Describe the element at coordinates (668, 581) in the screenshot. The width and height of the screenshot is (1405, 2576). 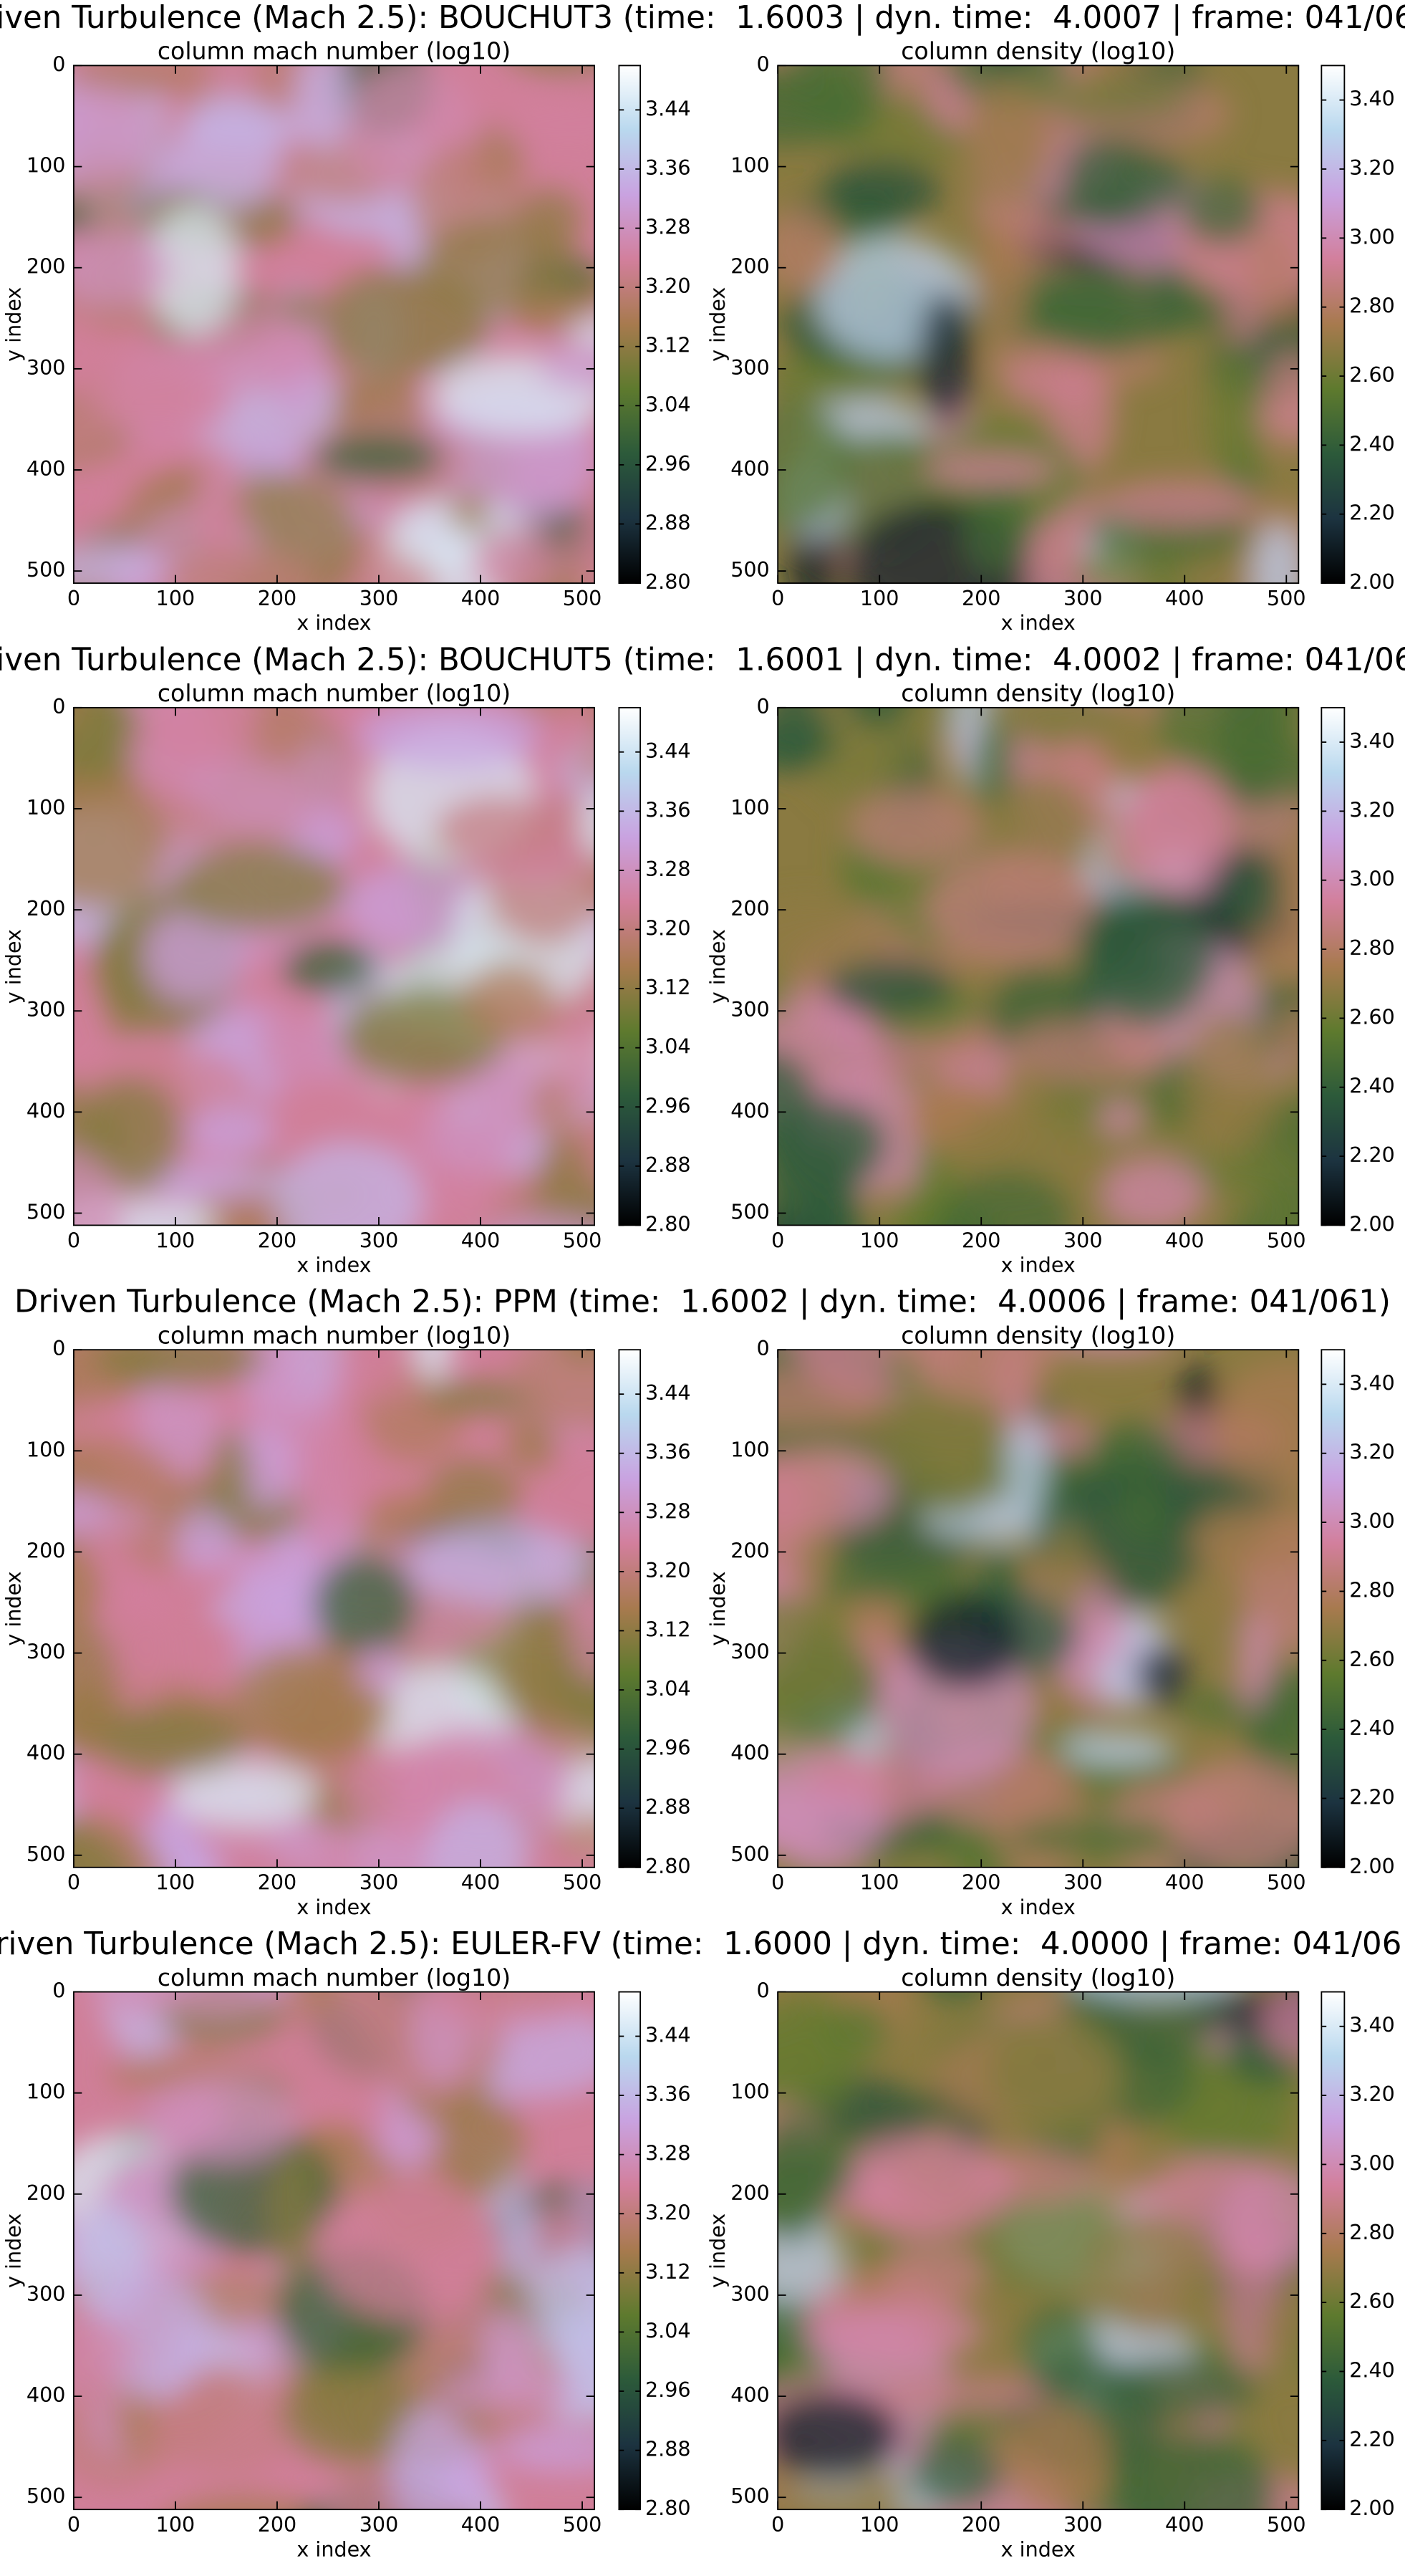
I see `colorbar-tick-label: 2.80` at that location.